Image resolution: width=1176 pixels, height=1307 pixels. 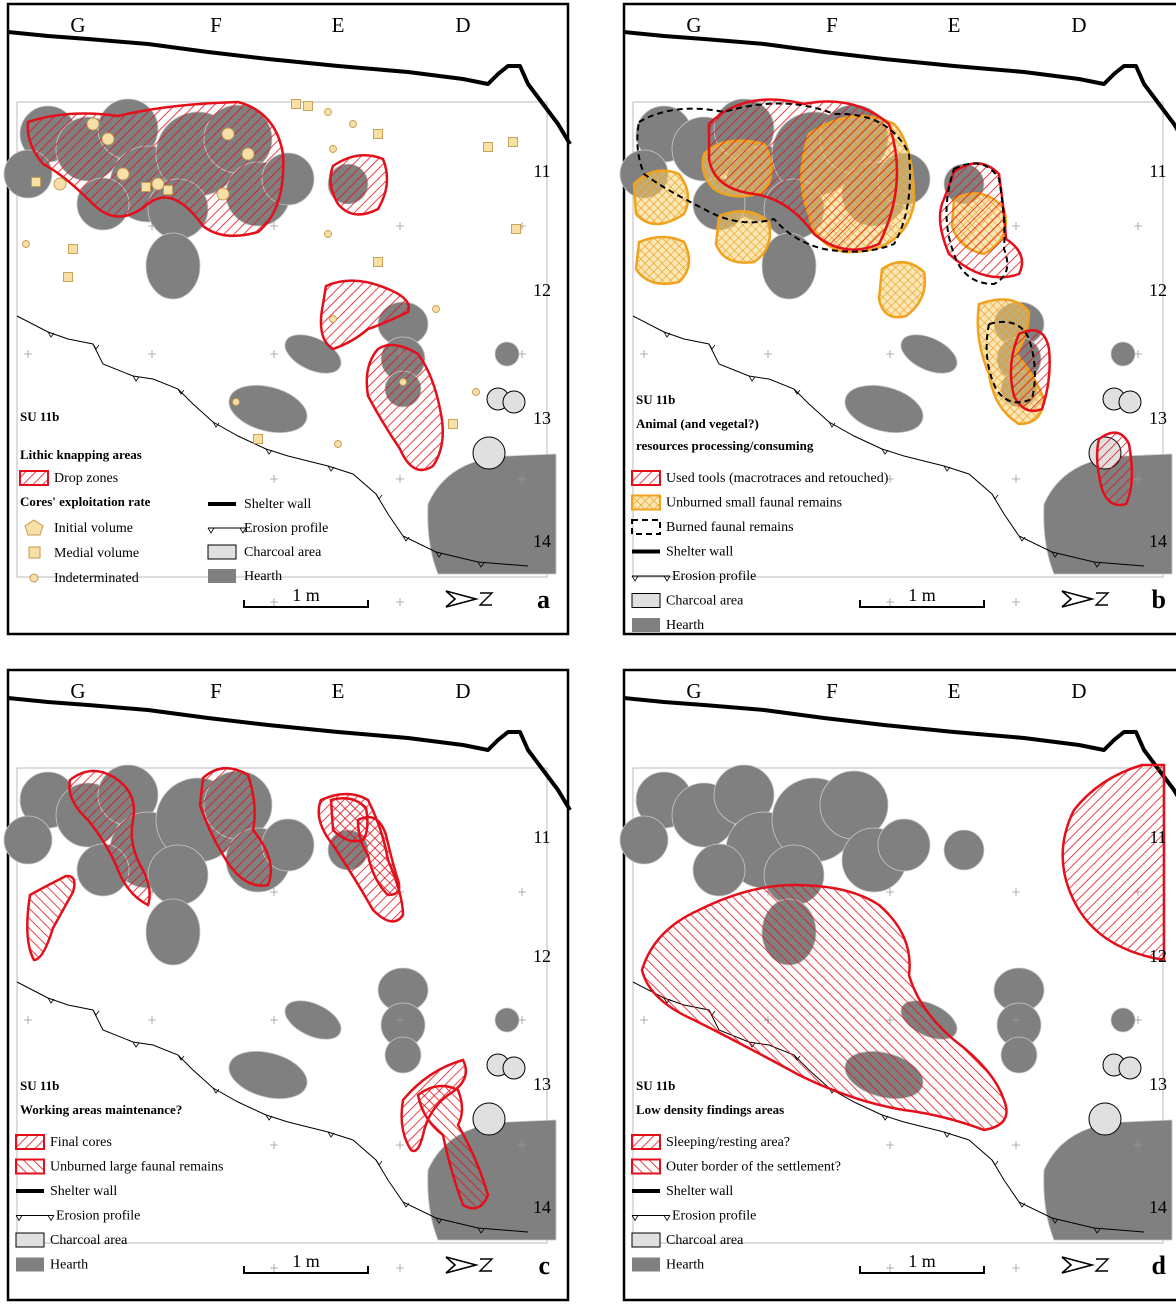 I want to click on legend-title: Animal (and vegetal?), so click(x=697, y=423).